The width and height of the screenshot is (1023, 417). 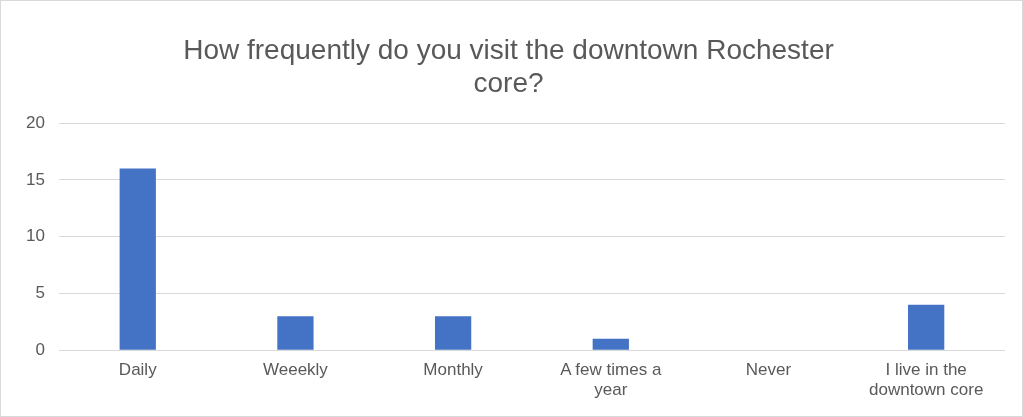 What do you see at coordinates (611, 380) in the screenshot?
I see `x-tick-label: A few times a year` at bounding box center [611, 380].